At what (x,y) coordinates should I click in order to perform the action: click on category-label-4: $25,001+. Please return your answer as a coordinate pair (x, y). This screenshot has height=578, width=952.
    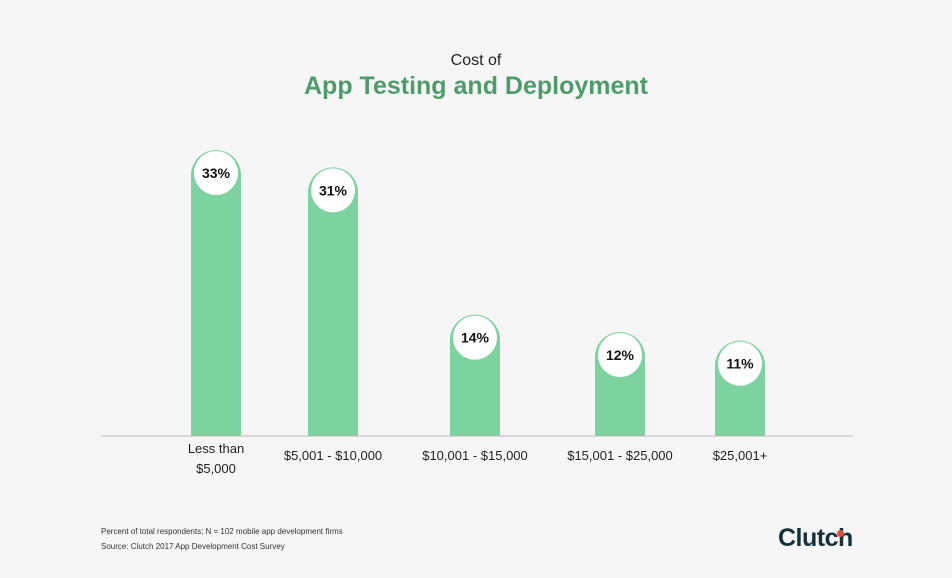
    Looking at the image, I should click on (740, 455).